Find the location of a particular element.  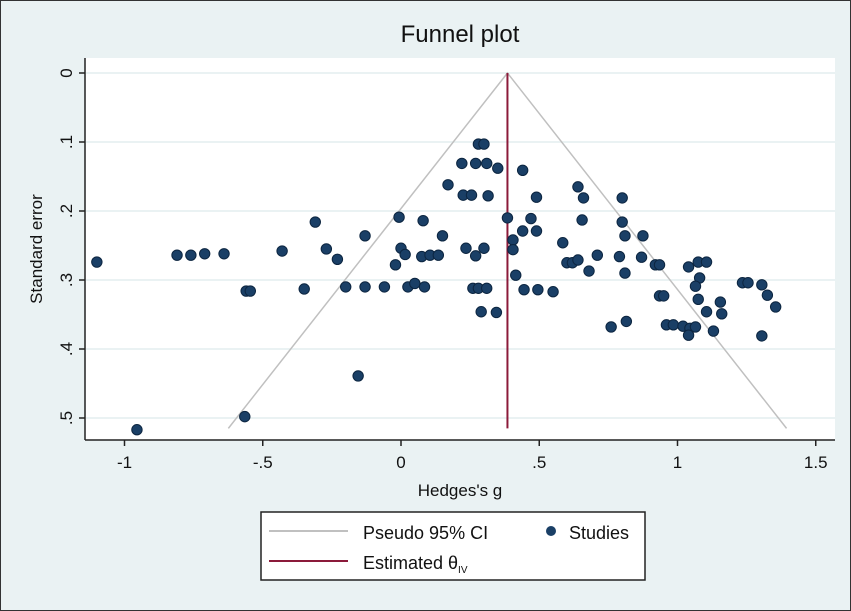

legend-studies-marker is located at coordinates (551, 531).